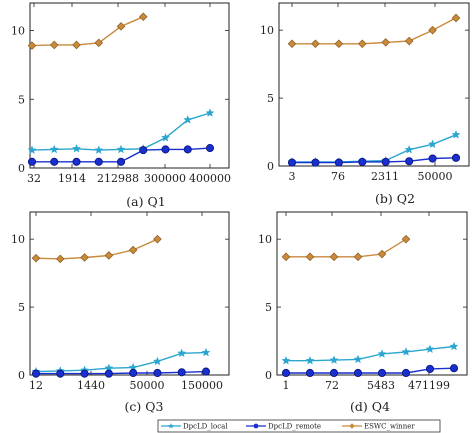 The image size is (474, 433). Describe the element at coordinates (205, 427) in the screenshot. I see `legend-label-local: DpcLD_local` at that location.